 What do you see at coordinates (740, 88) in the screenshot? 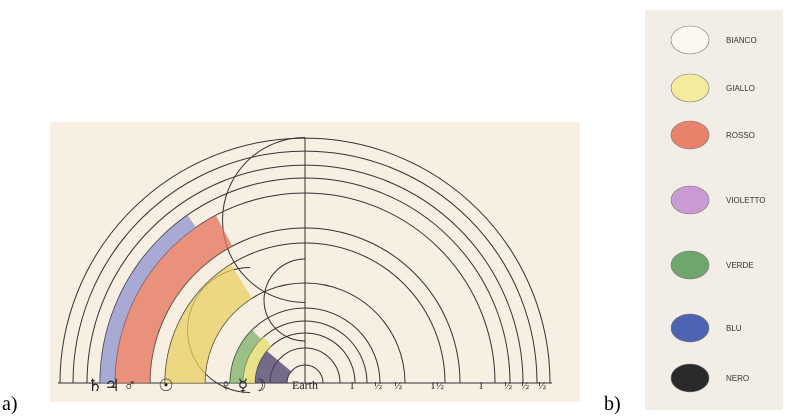
I see `swatch-label: GIALLO` at bounding box center [740, 88].